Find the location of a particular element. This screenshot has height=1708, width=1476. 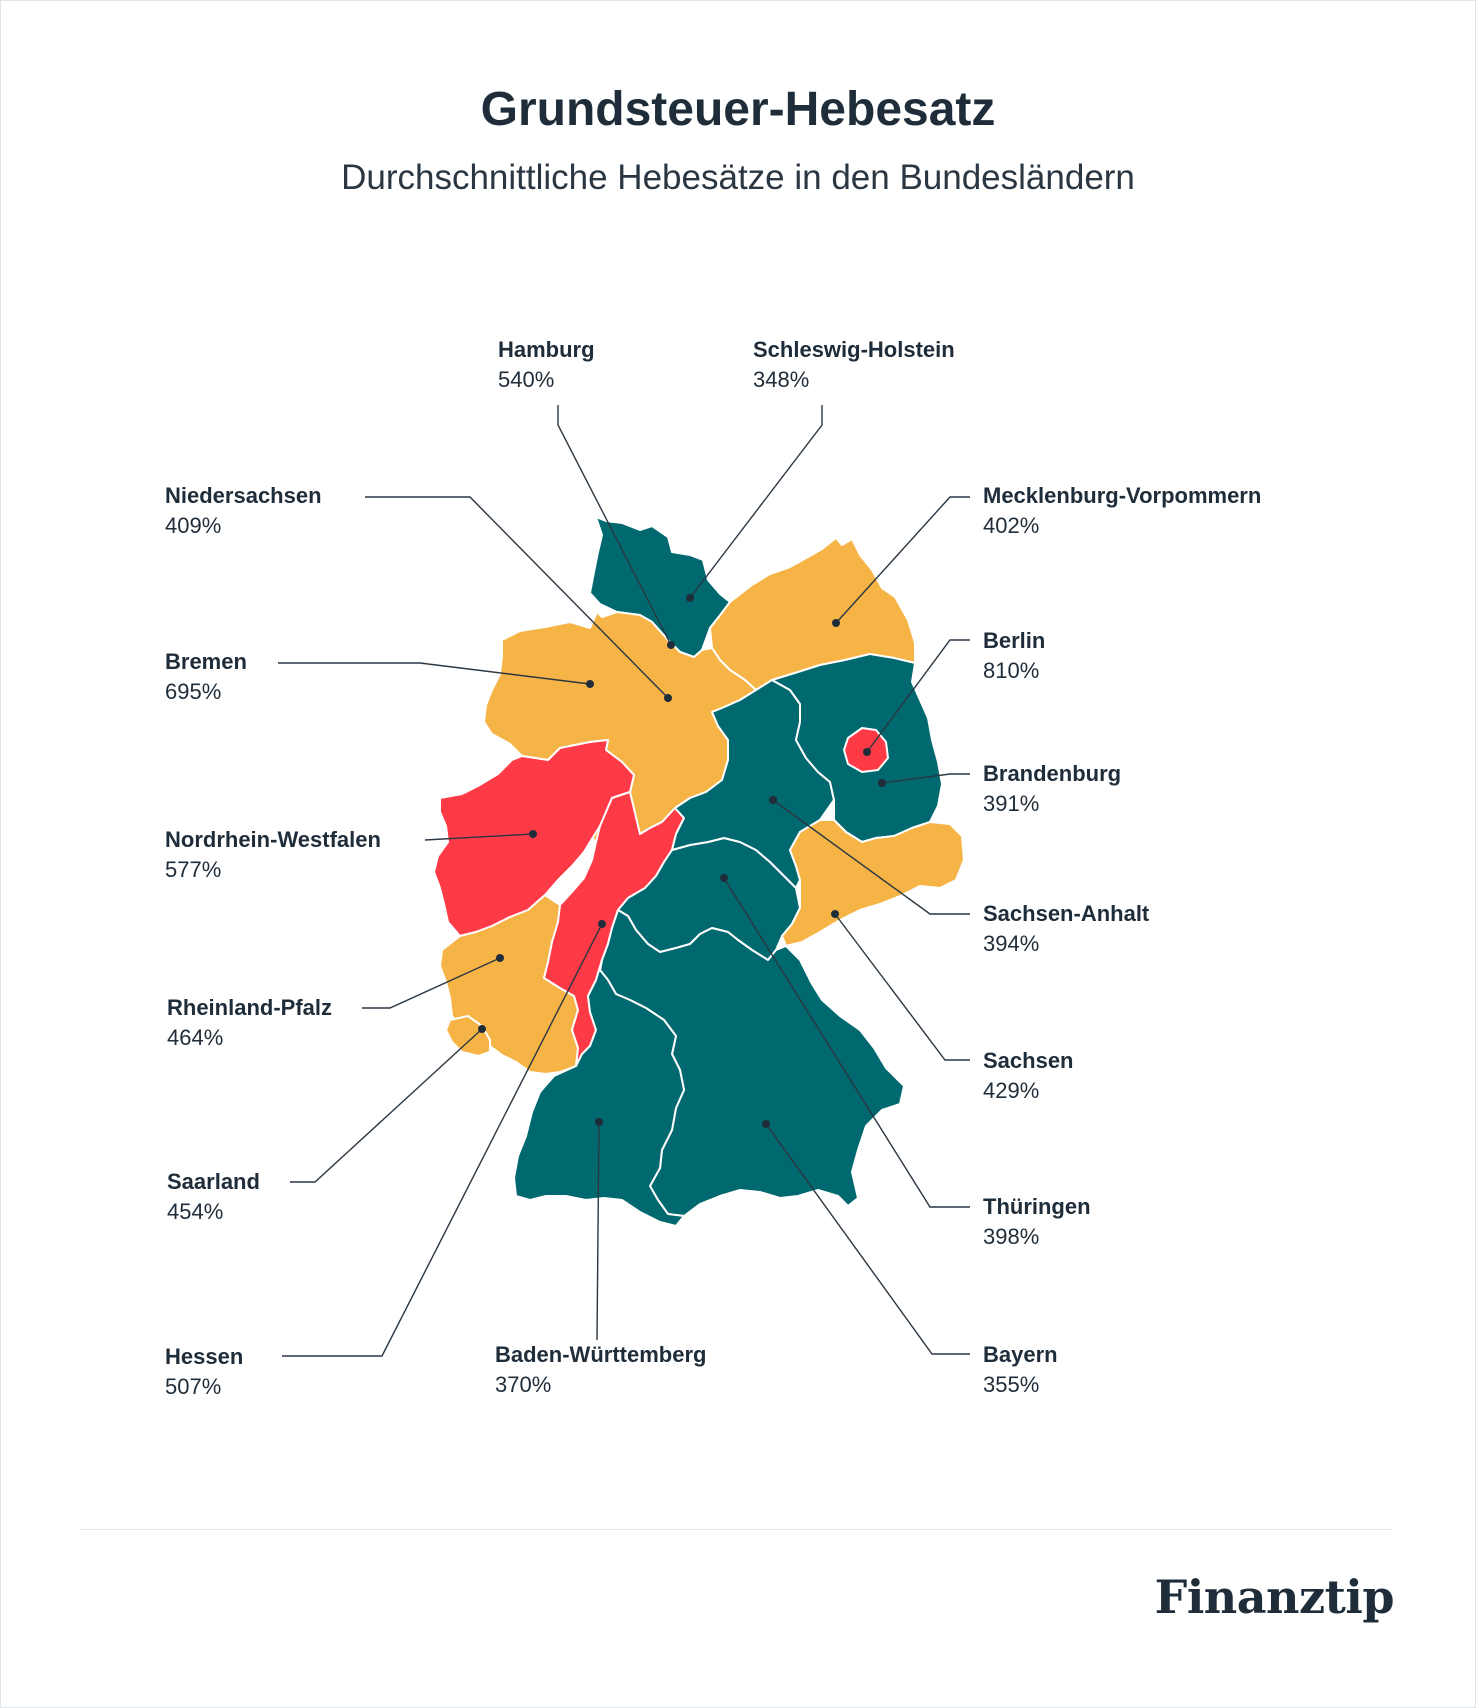

brand-logo: Finanztip is located at coordinates (1274, 1597).